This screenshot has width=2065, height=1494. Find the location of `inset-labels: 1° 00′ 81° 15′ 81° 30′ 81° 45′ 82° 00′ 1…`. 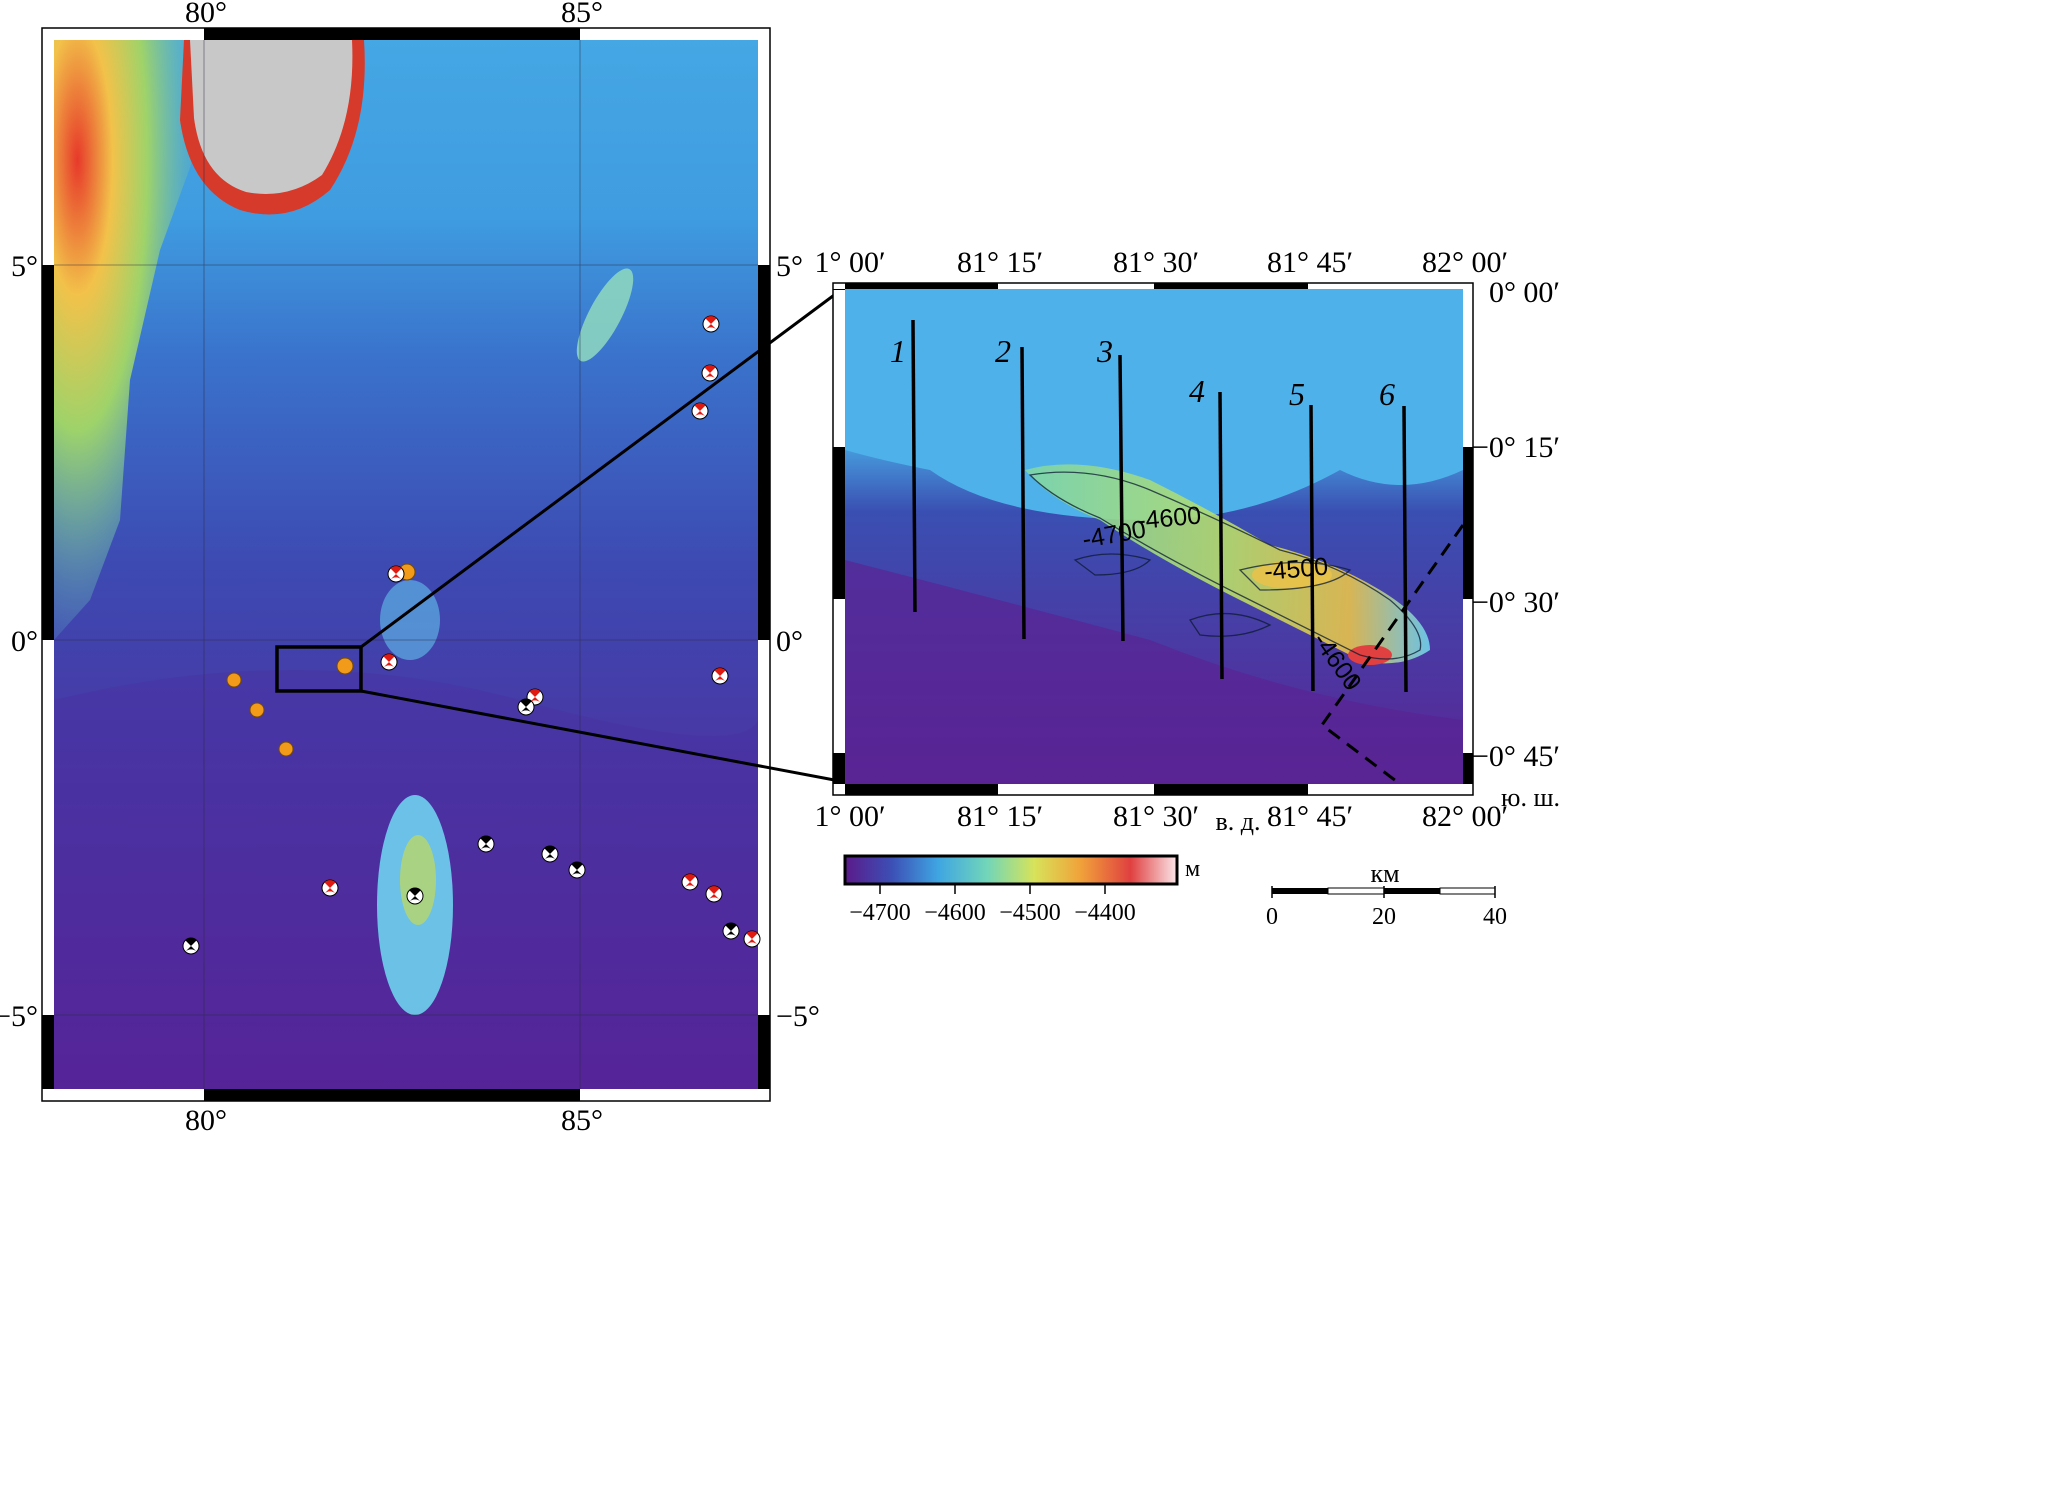

inset-labels: 1° 00′ 81° 15′ 81° 30′ 81° 45′ 82° 00′ 1… is located at coordinates (1187, 541).